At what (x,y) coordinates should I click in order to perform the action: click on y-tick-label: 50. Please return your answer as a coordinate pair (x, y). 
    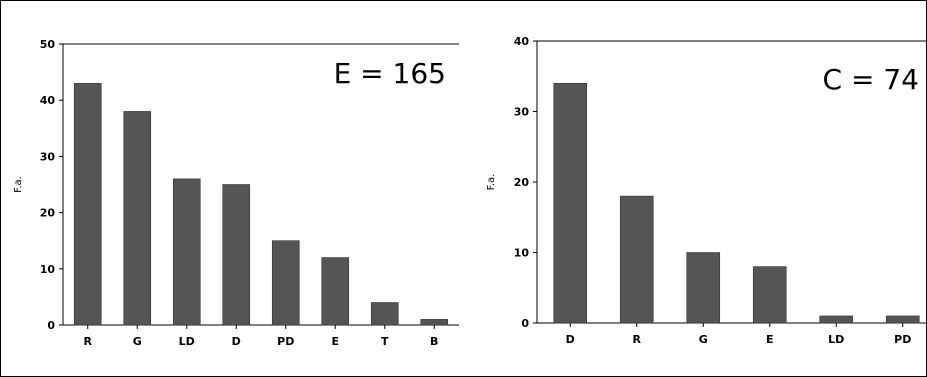
    Looking at the image, I should click on (48, 44).